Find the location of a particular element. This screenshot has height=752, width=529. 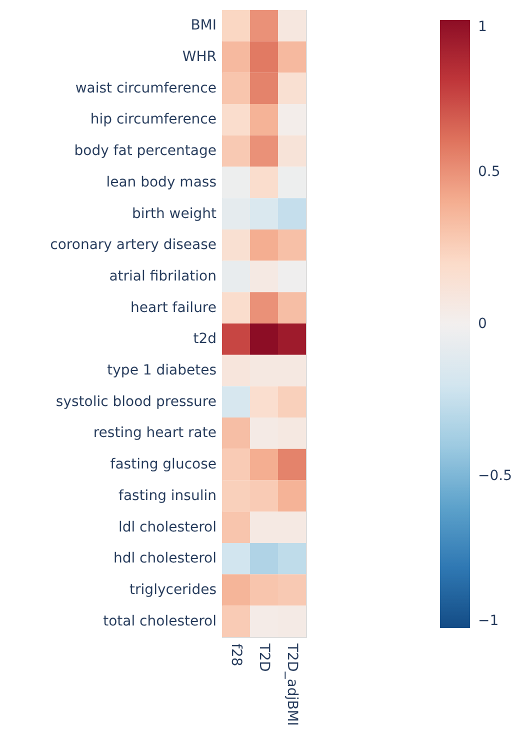

y-tick-label: fasting insulin is located at coordinates (167, 496).